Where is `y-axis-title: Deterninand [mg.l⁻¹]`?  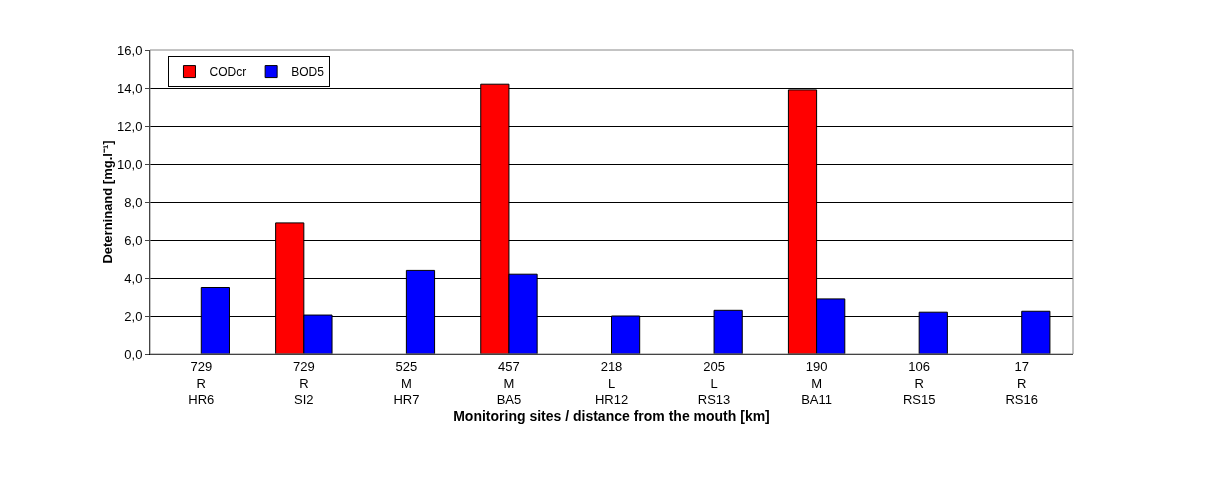 y-axis-title: Deterninand [mg.l⁻¹] is located at coordinates (108, 202).